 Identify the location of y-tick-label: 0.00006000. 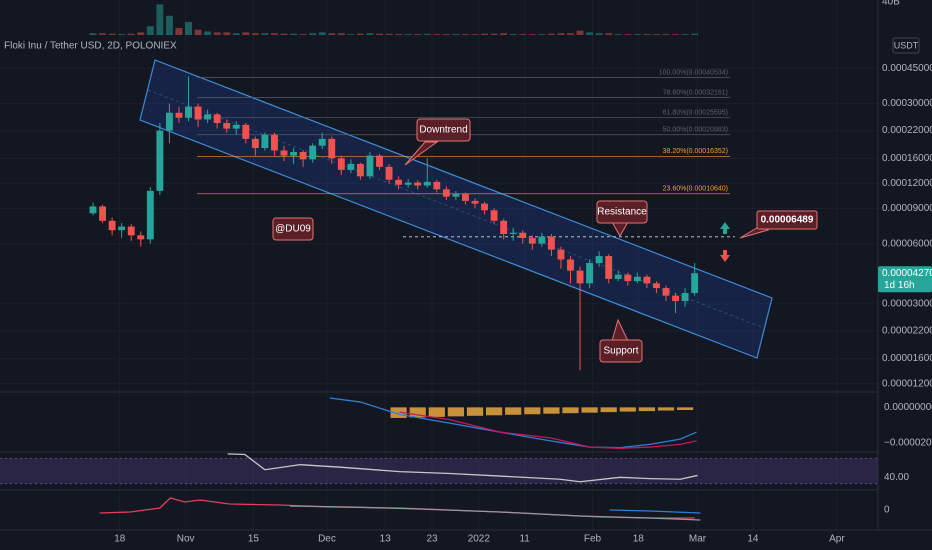
(907, 243).